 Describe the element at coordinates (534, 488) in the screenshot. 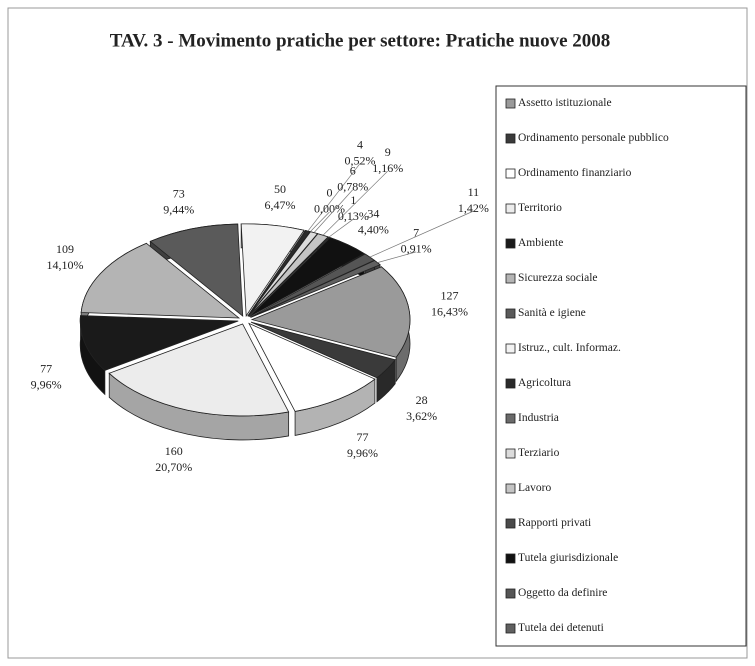

I see `legend-label: Lavoro` at that location.